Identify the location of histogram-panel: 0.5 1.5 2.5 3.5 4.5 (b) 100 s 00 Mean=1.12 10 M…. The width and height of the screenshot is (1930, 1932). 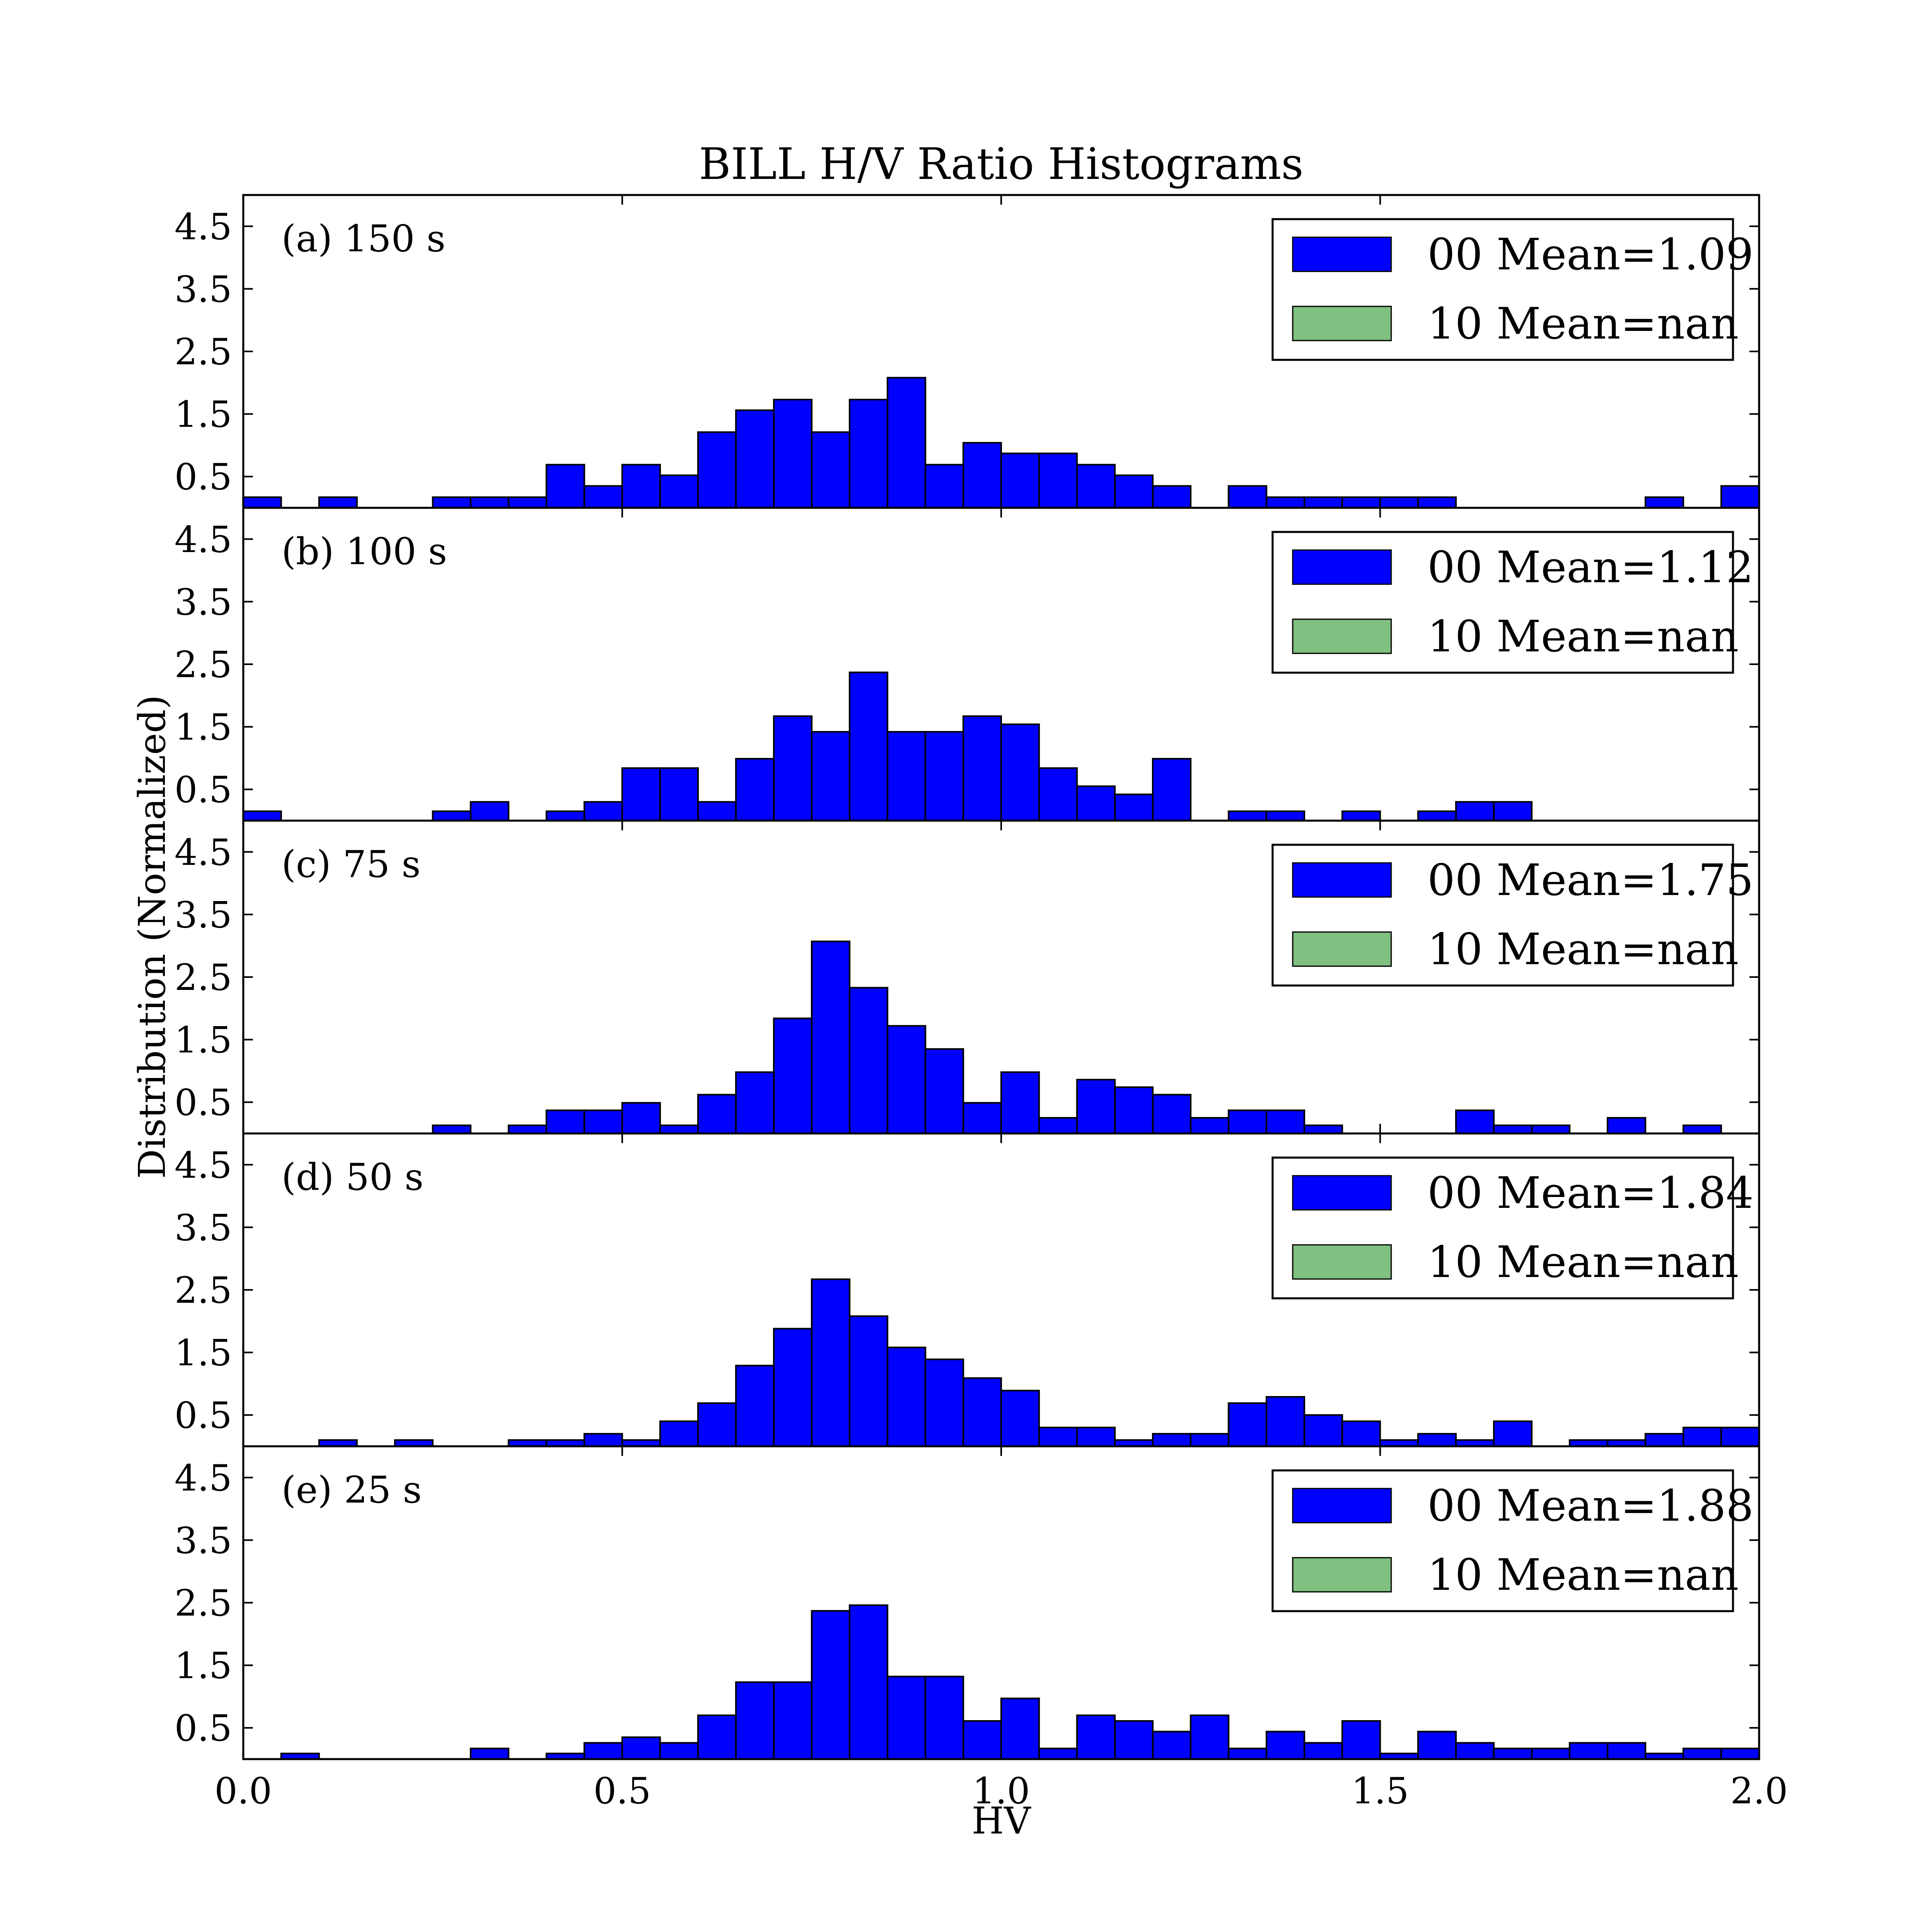
(967, 664).